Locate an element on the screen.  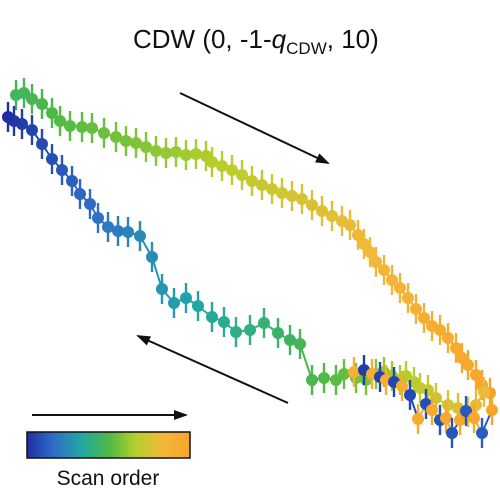
series-line-segment is located at coordinates (306, 362).